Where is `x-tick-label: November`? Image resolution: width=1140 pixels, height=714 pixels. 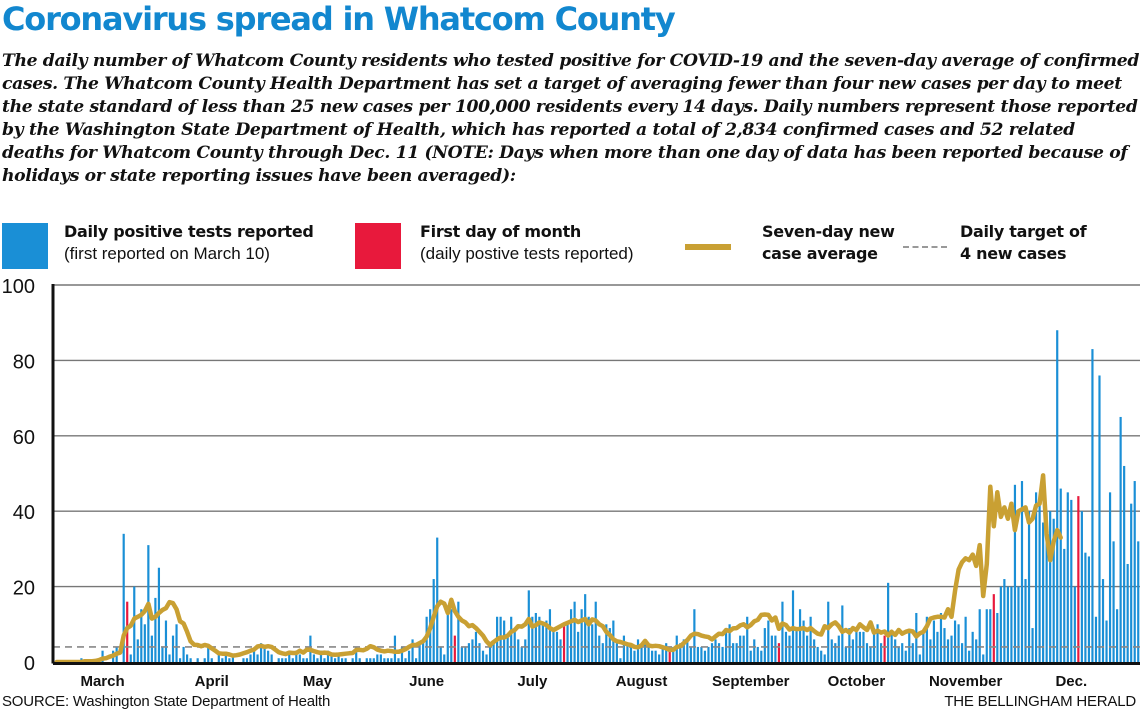 x-tick-label: November is located at coordinates (966, 681).